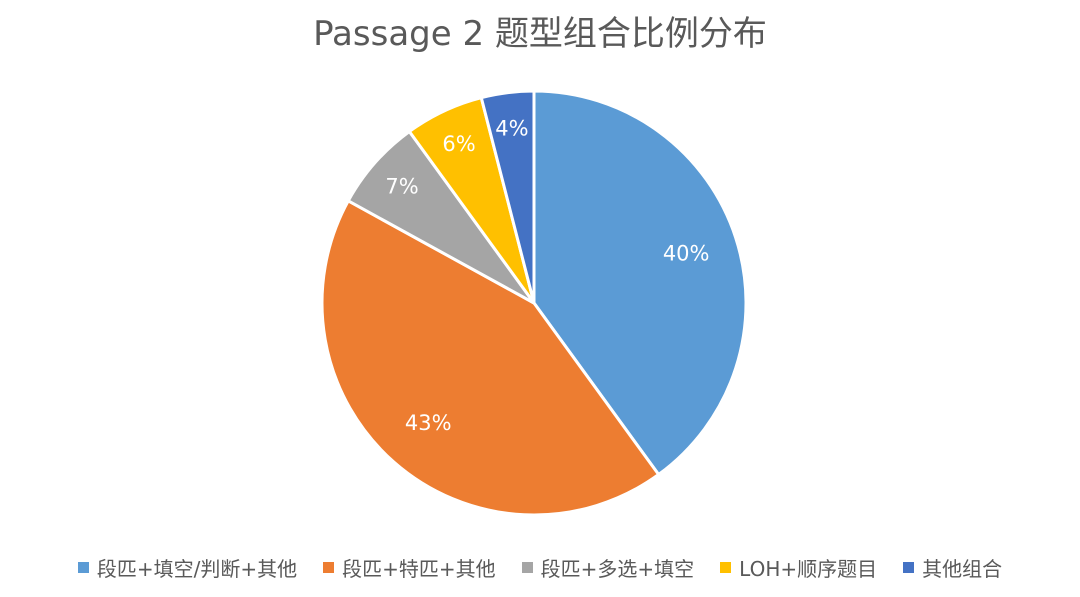  I want to click on legend-item-3: 段匹+多选+填空, so click(608, 567).